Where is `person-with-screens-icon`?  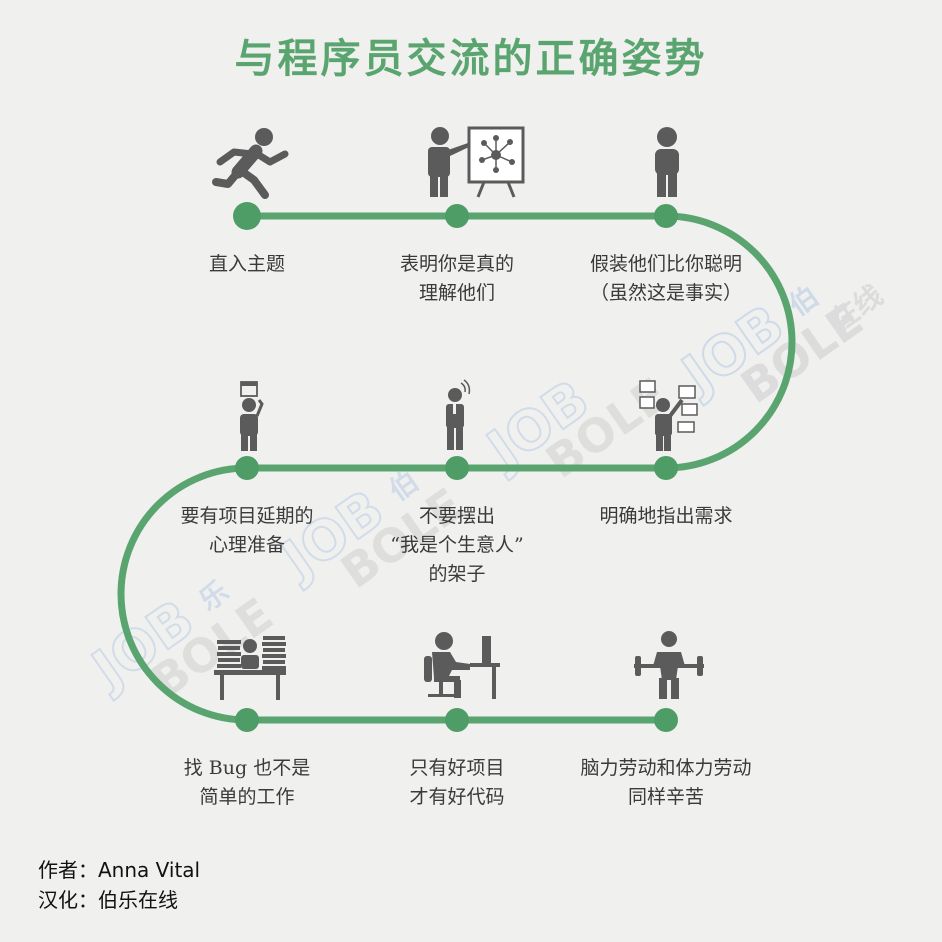 person-with-screens-icon is located at coordinates (668, 415).